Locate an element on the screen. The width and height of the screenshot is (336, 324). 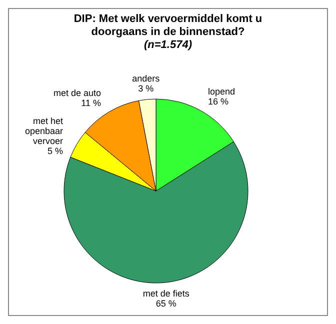
chart-title: DIP: Met welk vervoermiddel komt u doorgaans in de binnenstad? is located at coordinates (168, 26).